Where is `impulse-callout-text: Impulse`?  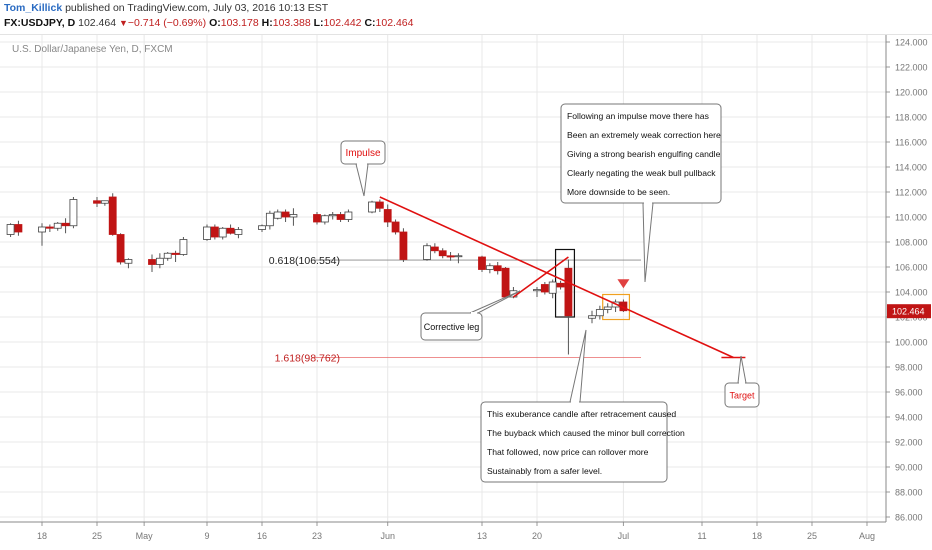 impulse-callout-text: Impulse is located at coordinates (362, 153).